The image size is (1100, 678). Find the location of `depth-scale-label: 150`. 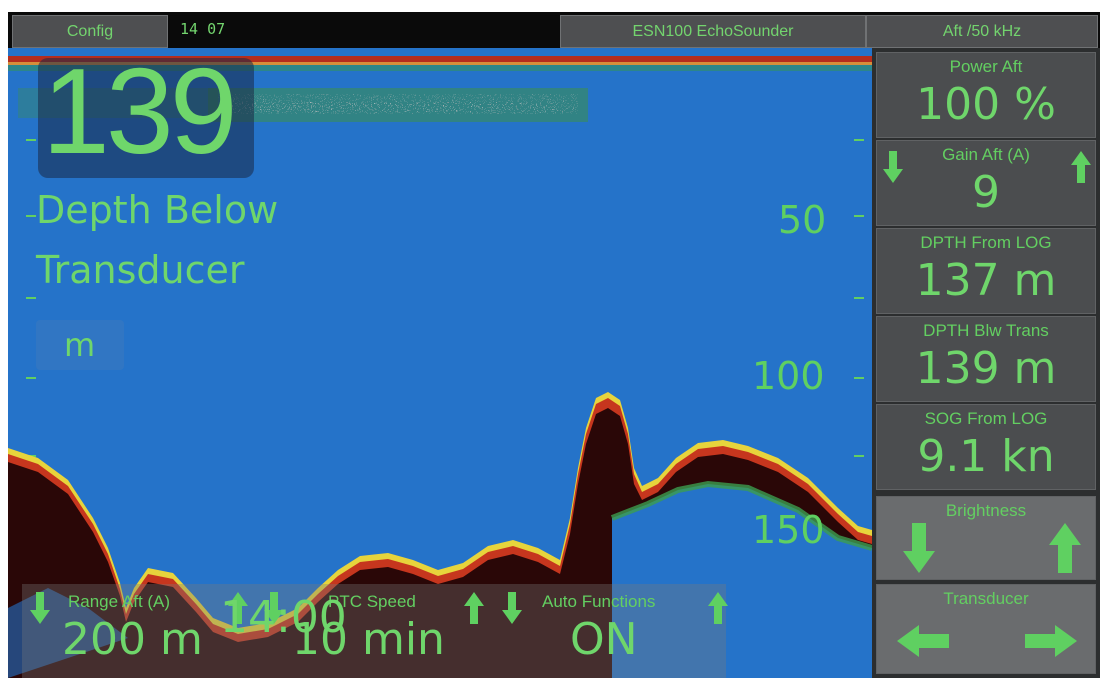

depth-scale-label: 150 is located at coordinates (788, 530).